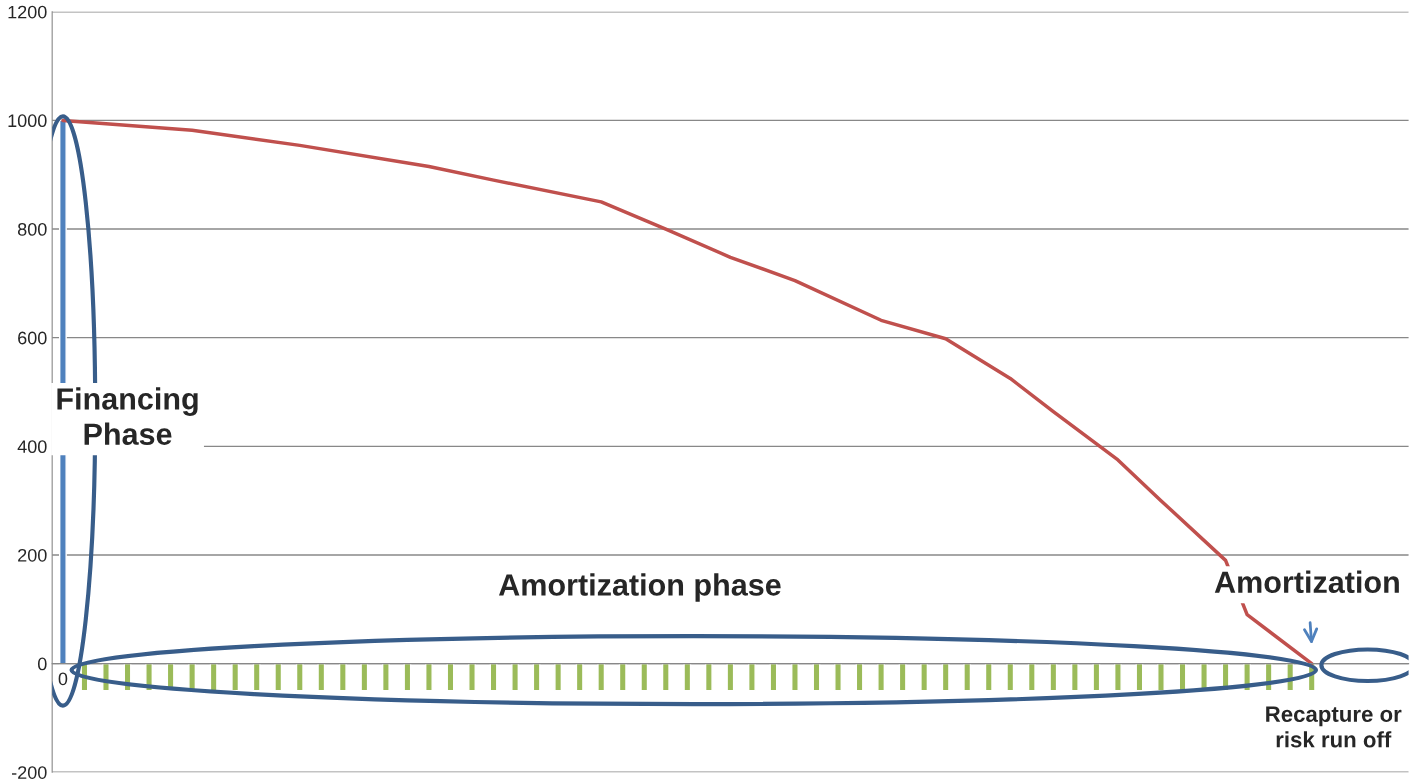 The height and width of the screenshot is (784, 1410). What do you see at coordinates (27, 12) in the screenshot?
I see `y-tick-label: 1200` at bounding box center [27, 12].